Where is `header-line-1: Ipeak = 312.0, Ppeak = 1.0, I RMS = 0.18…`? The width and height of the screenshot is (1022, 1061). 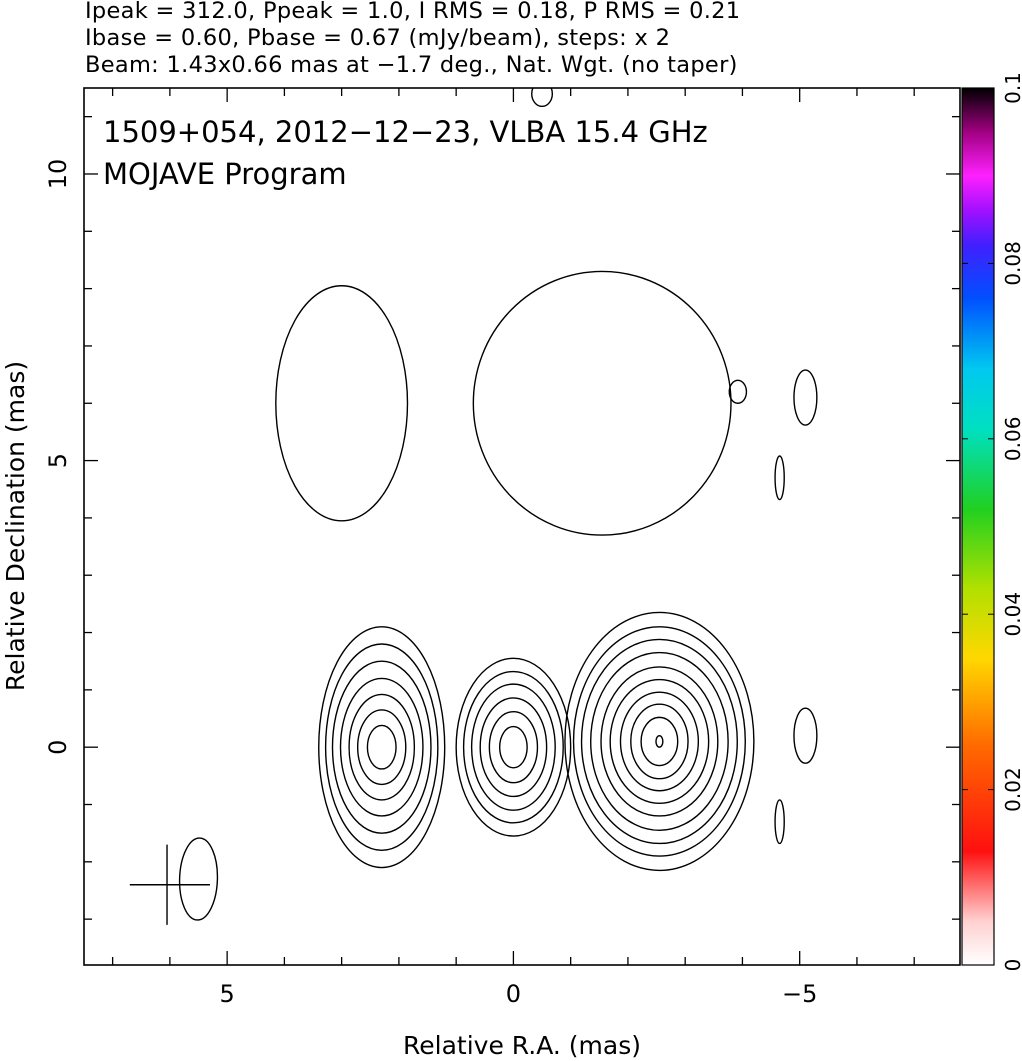
header-line-1: Ipeak = 312.0, Ppeak = 1.0, I RMS = 0.18… is located at coordinates (413, 12).